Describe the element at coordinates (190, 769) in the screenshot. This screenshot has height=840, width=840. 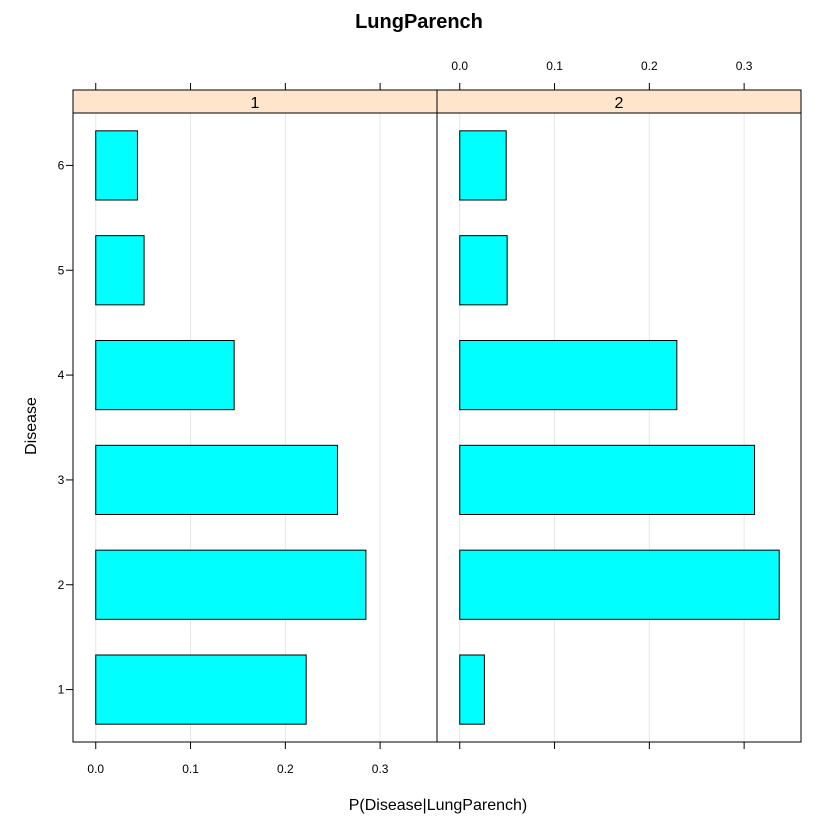
I see `x-tick-label-1-1: 0.1` at that location.